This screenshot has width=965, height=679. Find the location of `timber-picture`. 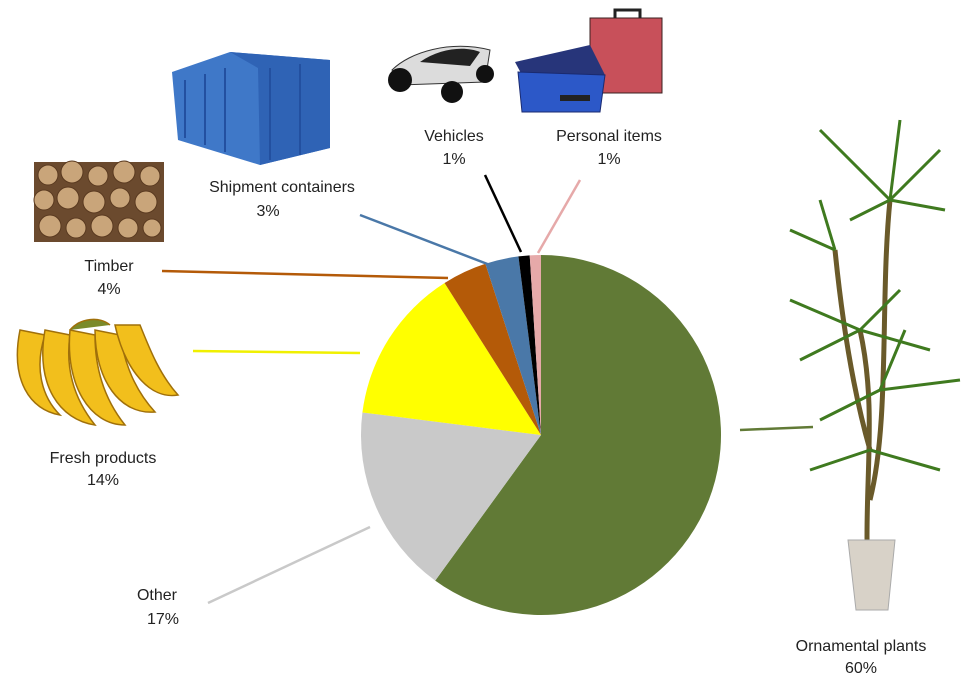

timber-picture is located at coordinates (98, 201).